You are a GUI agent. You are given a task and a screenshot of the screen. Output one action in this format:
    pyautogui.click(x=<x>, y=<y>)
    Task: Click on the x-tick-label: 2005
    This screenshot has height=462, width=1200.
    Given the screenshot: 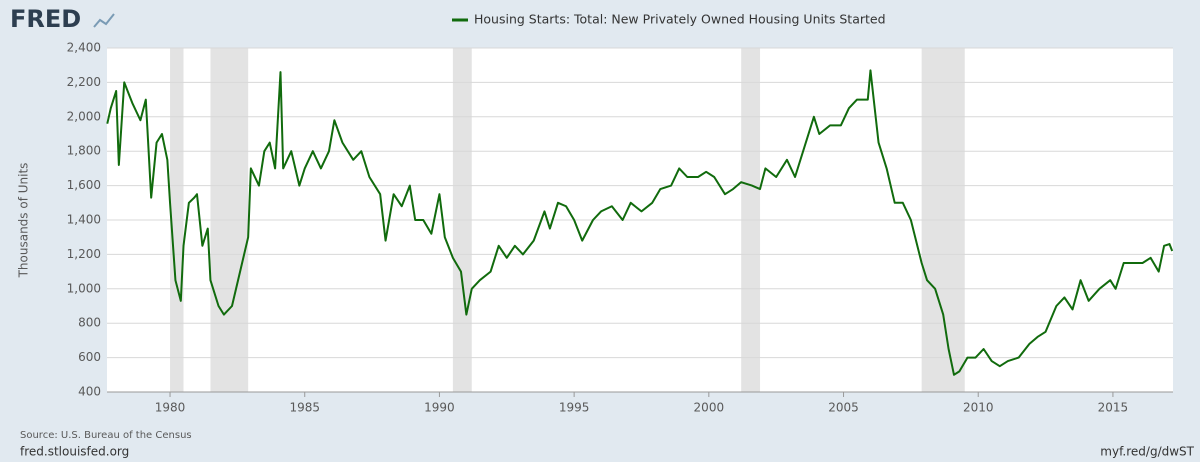 What is the action you would take?
    pyautogui.click(x=843, y=408)
    